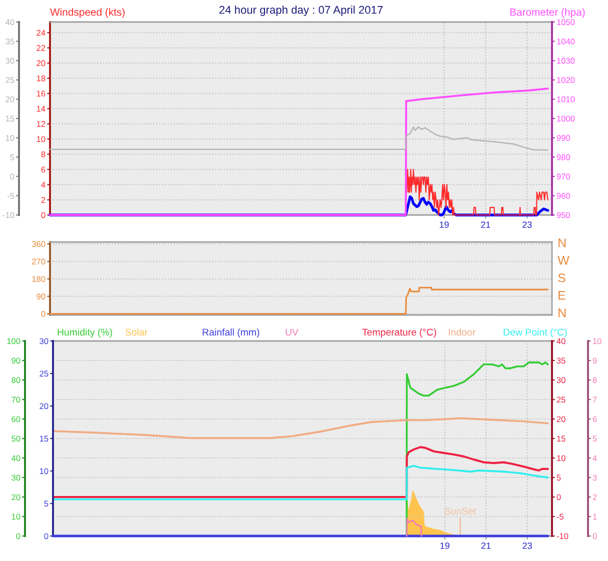  I want to click on y3-tick-label: -10, so click(8, 215).